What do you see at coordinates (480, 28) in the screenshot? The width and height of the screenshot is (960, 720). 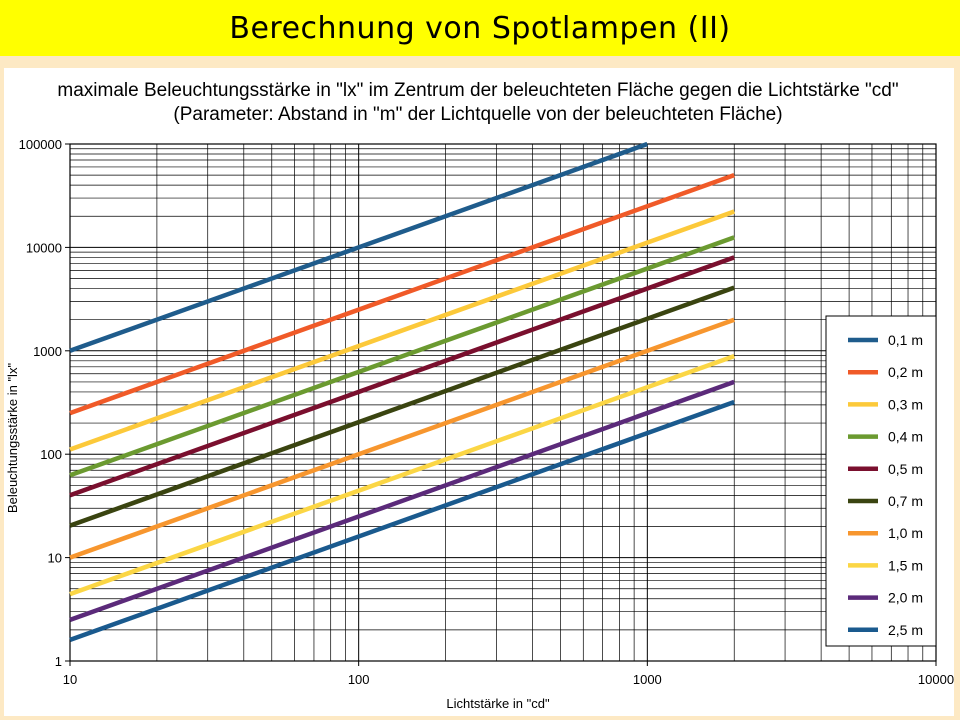 I see `slide-title: Berechnung von Spotlampen (II)` at bounding box center [480, 28].